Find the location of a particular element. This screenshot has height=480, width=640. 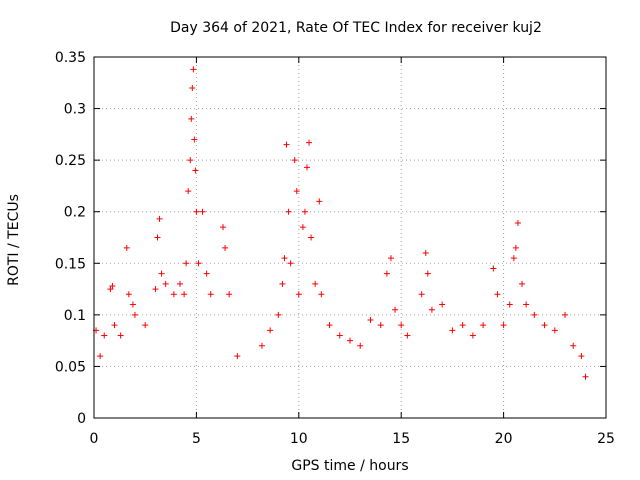

x-tick-label: 15 is located at coordinates (401, 439).